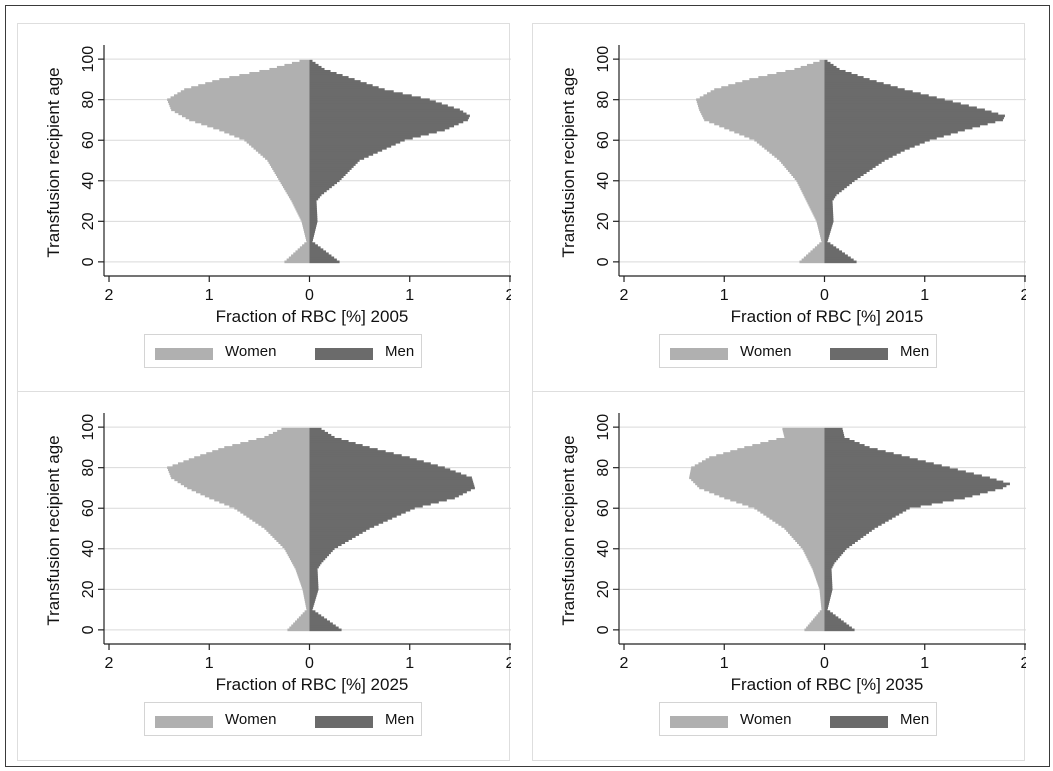 This screenshot has height=771, width=1053. What do you see at coordinates (724, 663) in the screenshot?
I see `x-tick-label: 1` at bounding box center [724, 663].